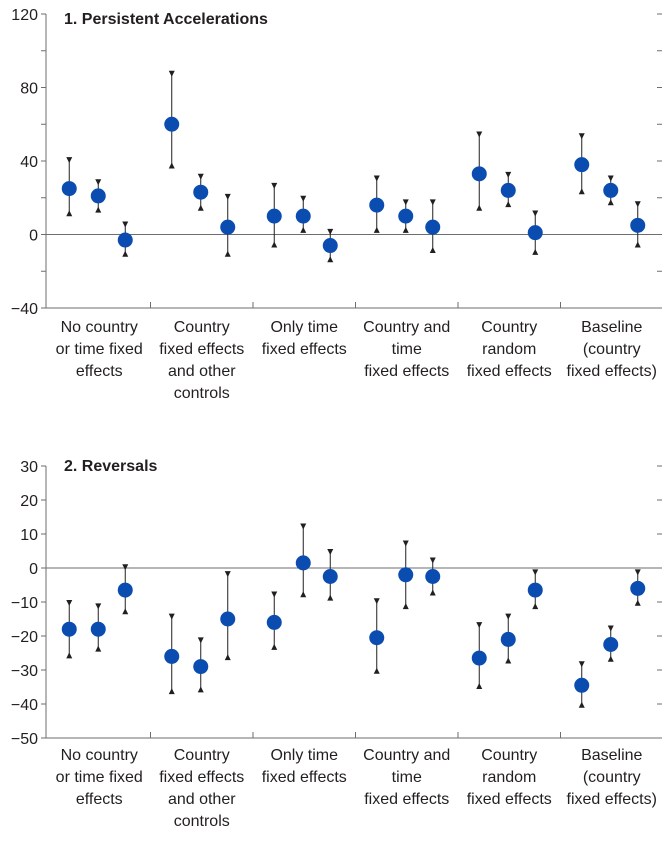 This screenshot has width=665, height=854. Describe the element at coordinates (29, 162) in the screenshot. I see `y-tick-label: 40` at that location.